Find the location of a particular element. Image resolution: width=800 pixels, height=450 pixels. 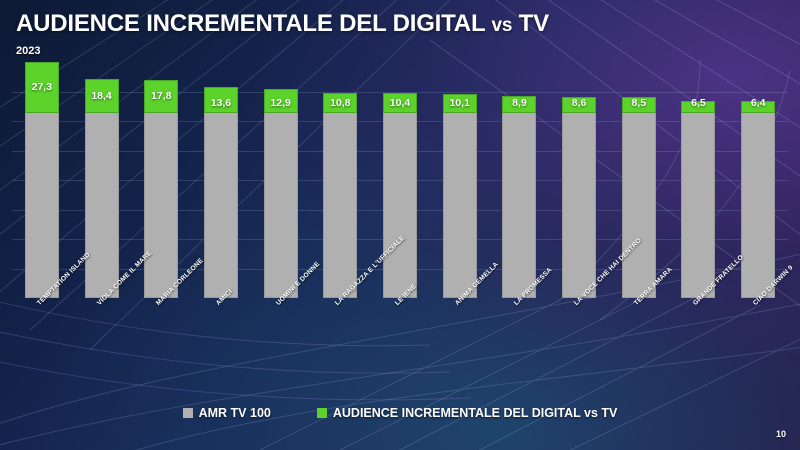

bar-value-label: 13,6 is located at coordinates (221, 102).